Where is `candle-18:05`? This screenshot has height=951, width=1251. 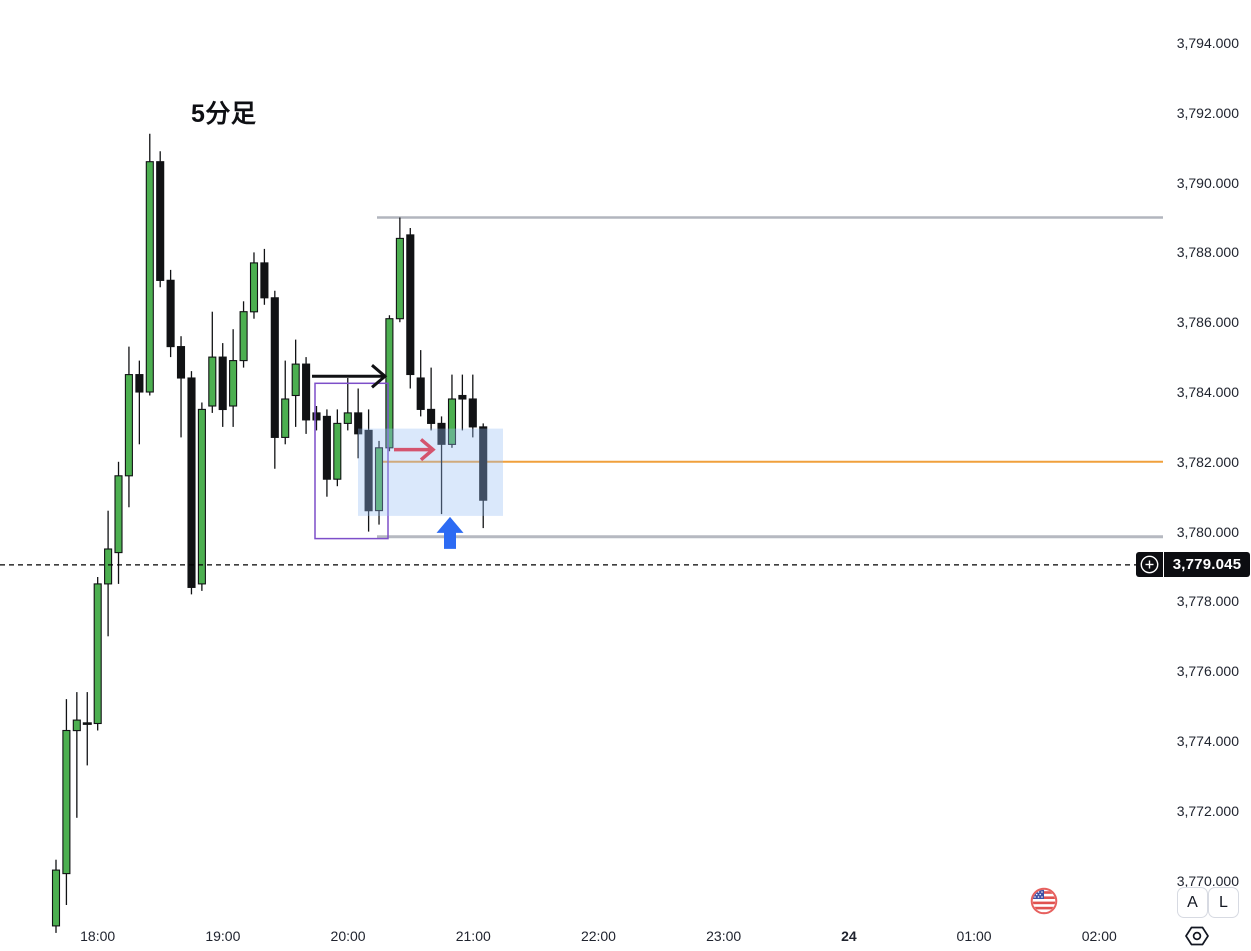
candle-18:05 is located at coordinates (108, 573).